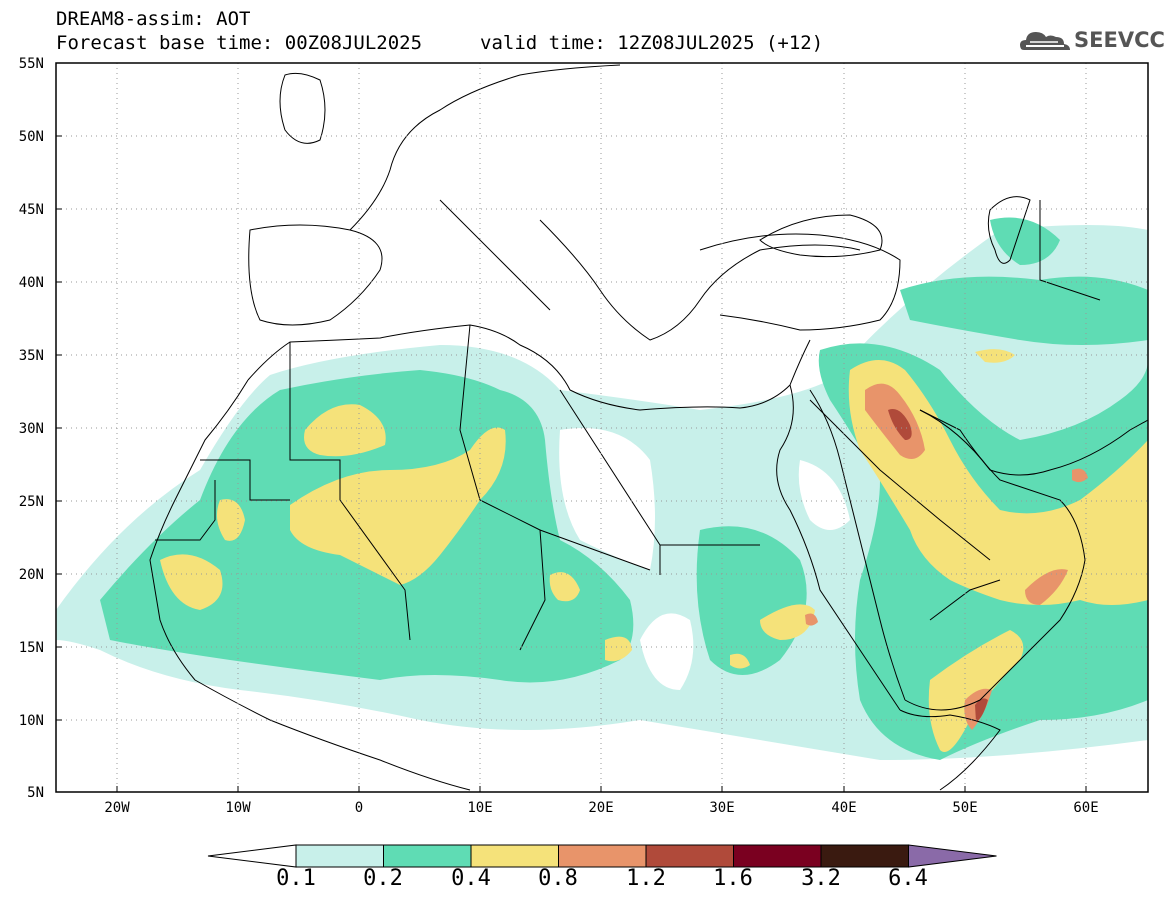 This screenshot has width=1165, height=905. I want to click on colorbar-label: 0.8, so click(558, 878).